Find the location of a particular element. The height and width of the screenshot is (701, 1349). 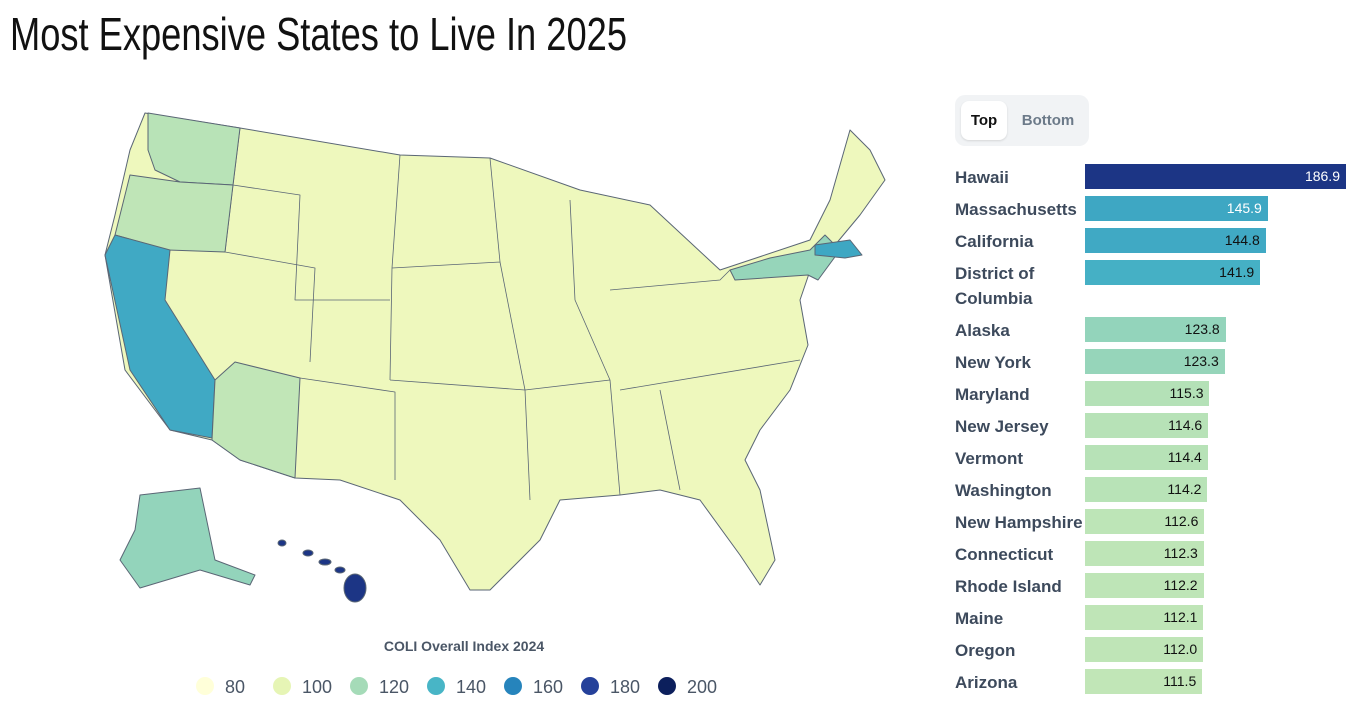

ranking-row: Arizona 111.5 is located at coordinates (1152, 682).